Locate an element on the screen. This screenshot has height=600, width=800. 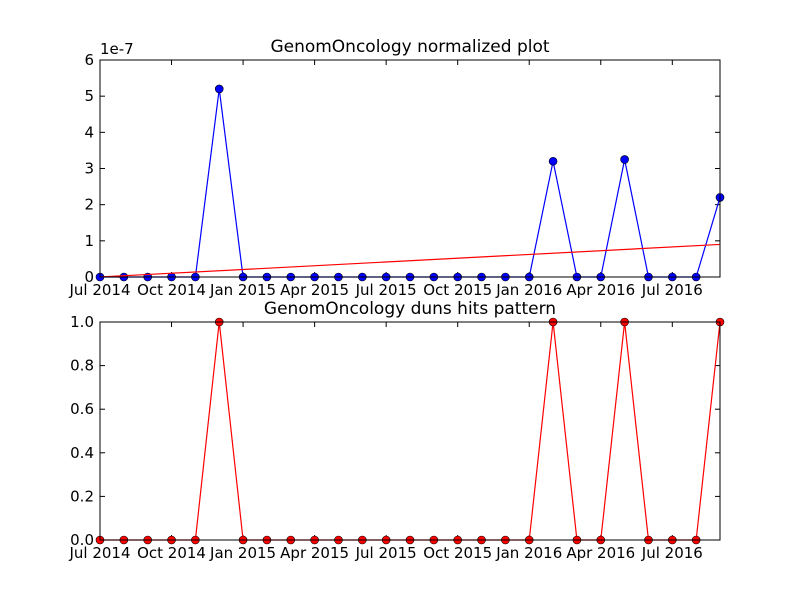
y-tick-label: 1 is located at coordinates (89, 241).